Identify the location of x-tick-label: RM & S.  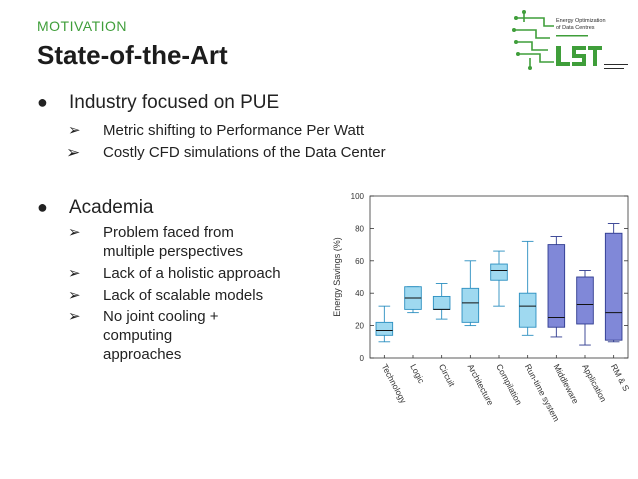
(620, 377).